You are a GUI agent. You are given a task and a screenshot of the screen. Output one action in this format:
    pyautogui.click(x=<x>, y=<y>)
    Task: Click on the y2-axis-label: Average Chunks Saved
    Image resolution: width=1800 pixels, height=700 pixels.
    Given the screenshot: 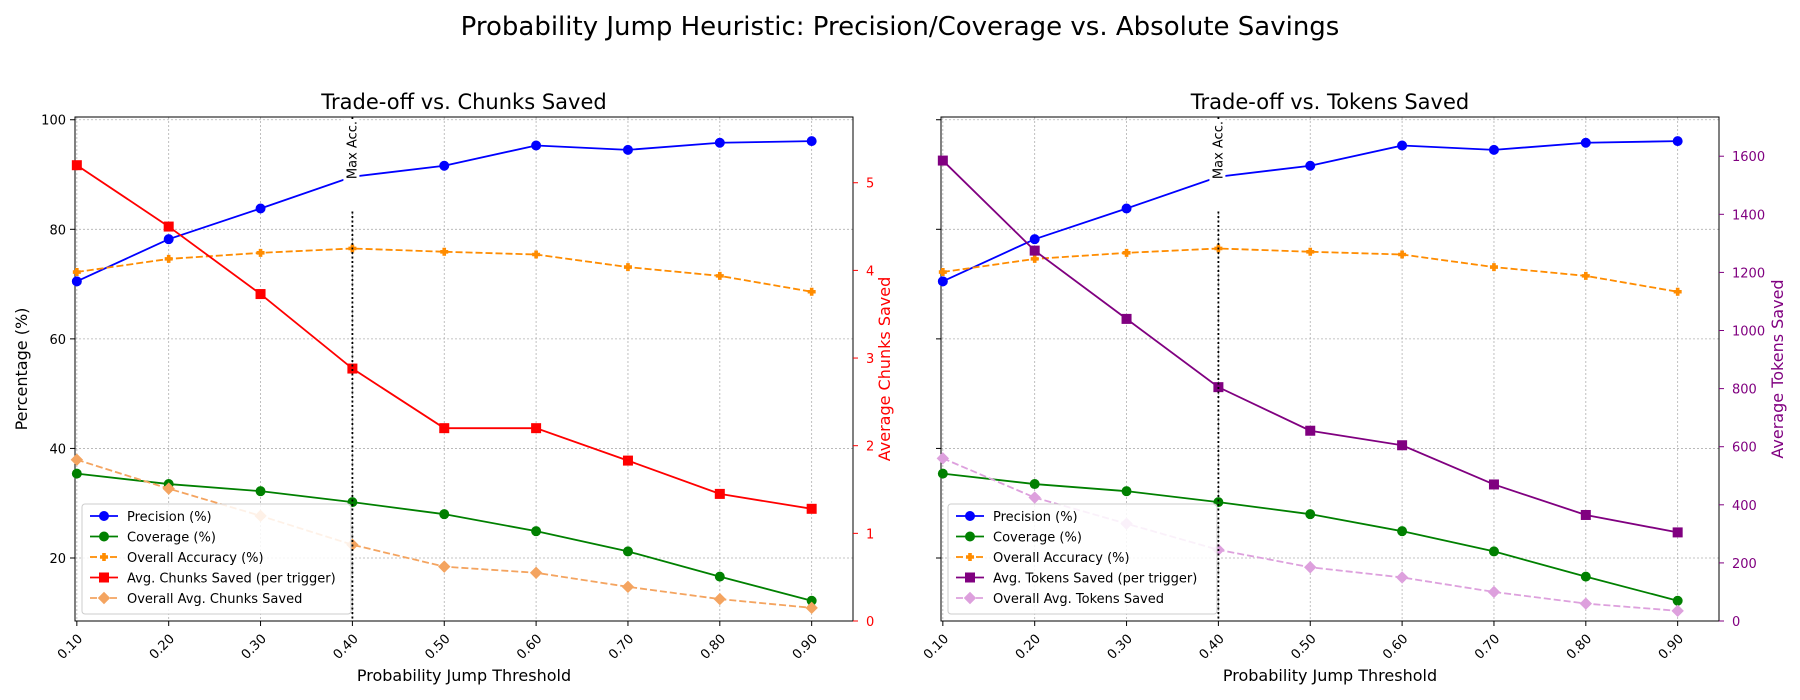 What is the action you would take?
    pyautogui.click(x=884, y=369)
    